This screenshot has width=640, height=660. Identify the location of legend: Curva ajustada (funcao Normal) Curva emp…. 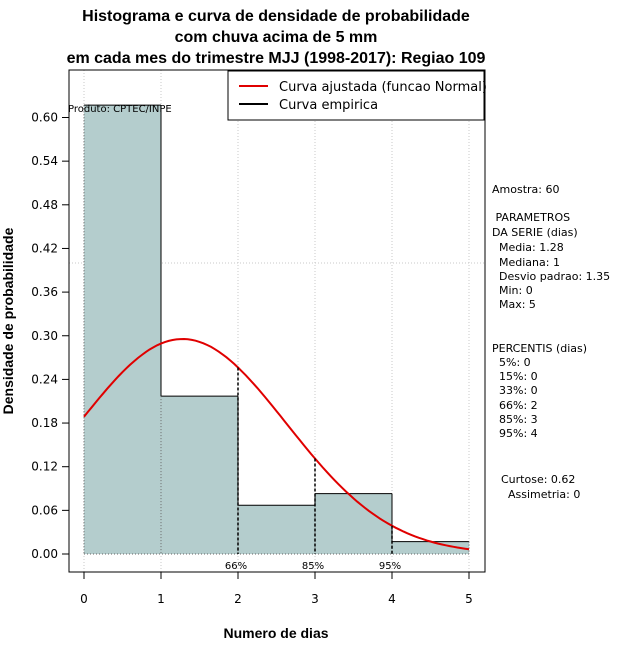
(357, 95).